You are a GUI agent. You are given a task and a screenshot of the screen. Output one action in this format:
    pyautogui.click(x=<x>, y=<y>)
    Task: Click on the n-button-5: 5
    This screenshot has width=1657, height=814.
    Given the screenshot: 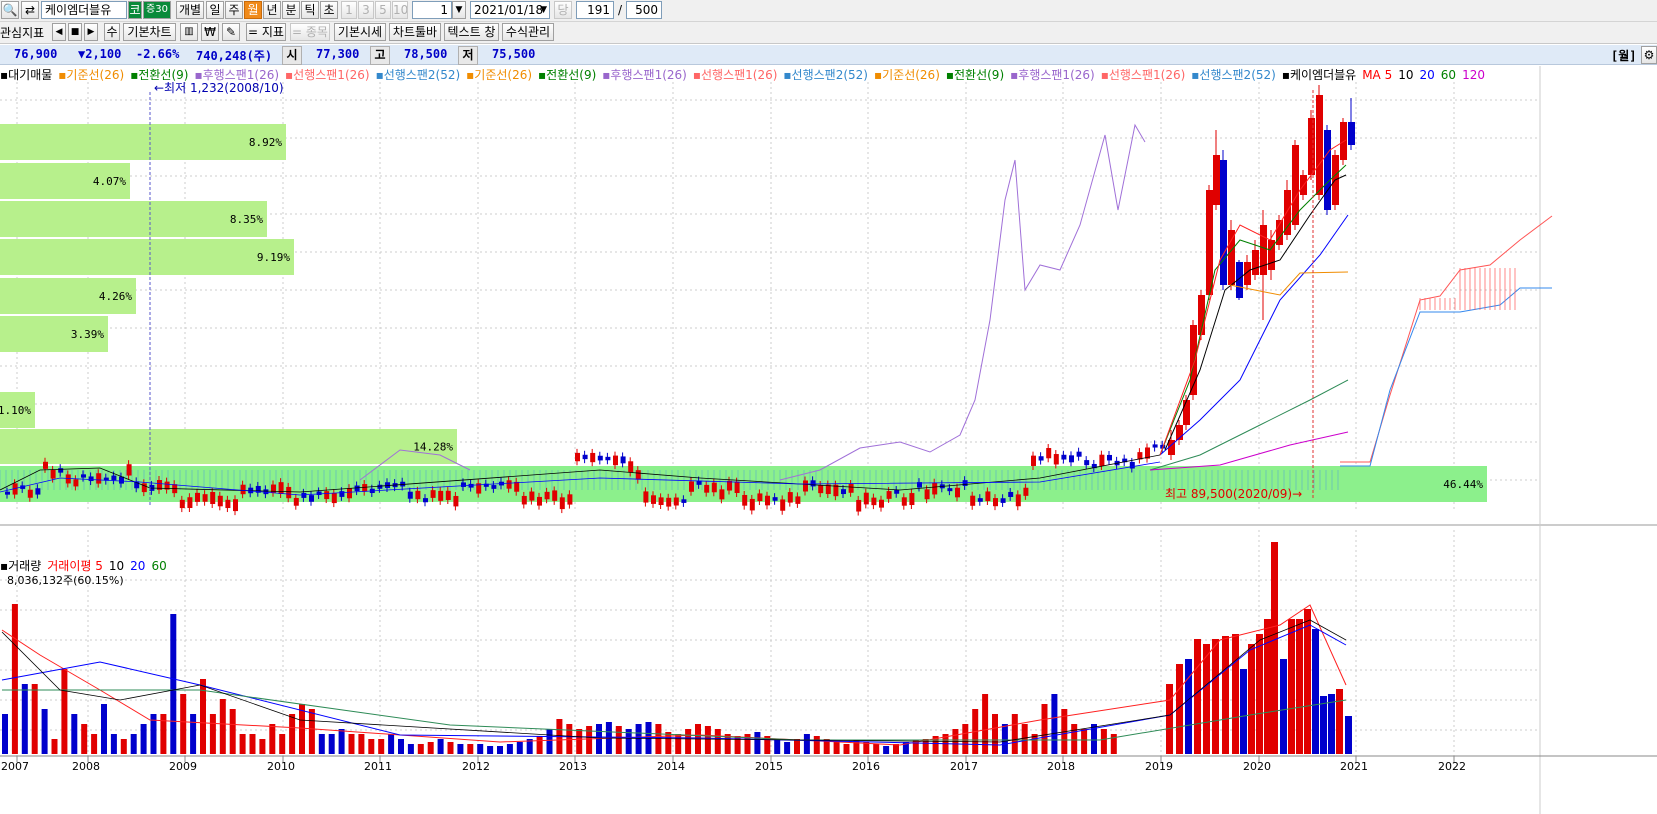 What is the action you would take?
    pyautogui.click(x=383, y=10)
    